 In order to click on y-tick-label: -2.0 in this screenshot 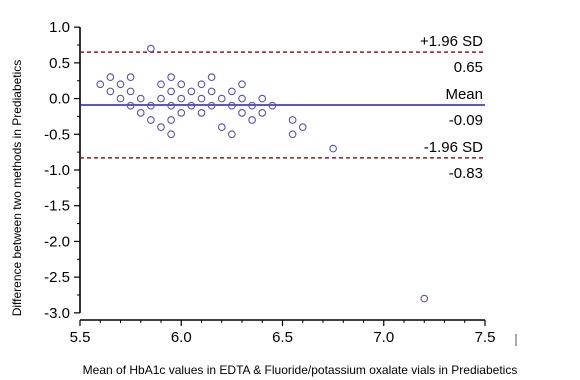, I will do `click(57, 241)`.